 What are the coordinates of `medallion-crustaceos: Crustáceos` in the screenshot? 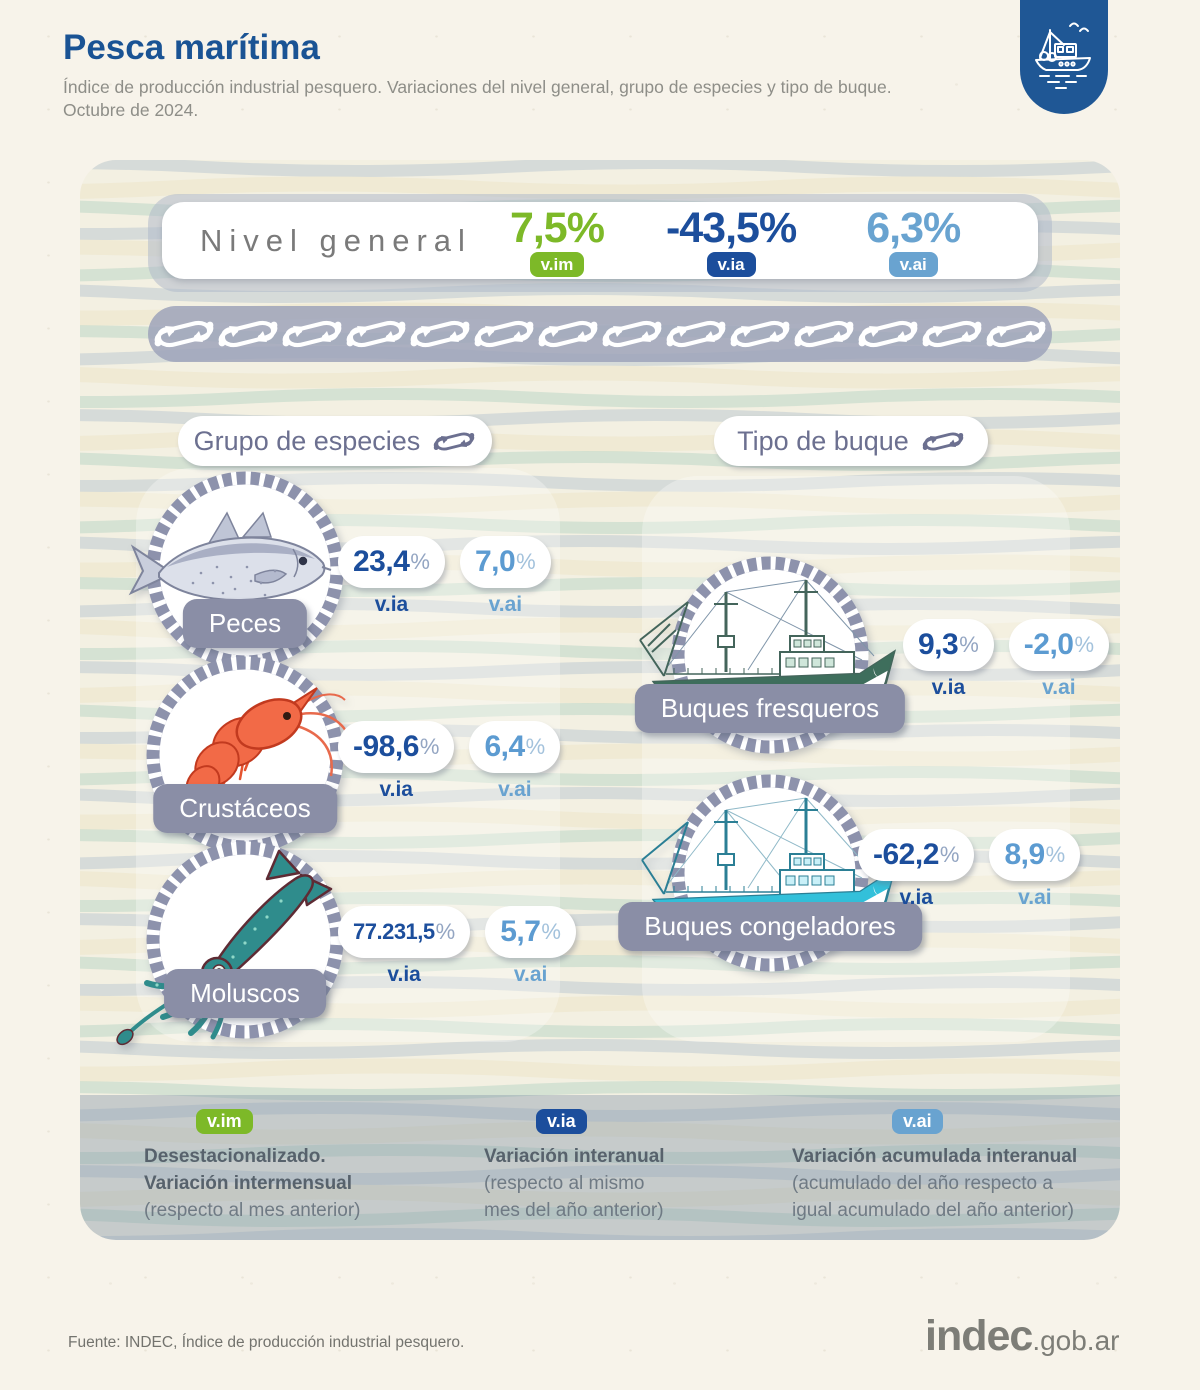 It's located at (245, 755).